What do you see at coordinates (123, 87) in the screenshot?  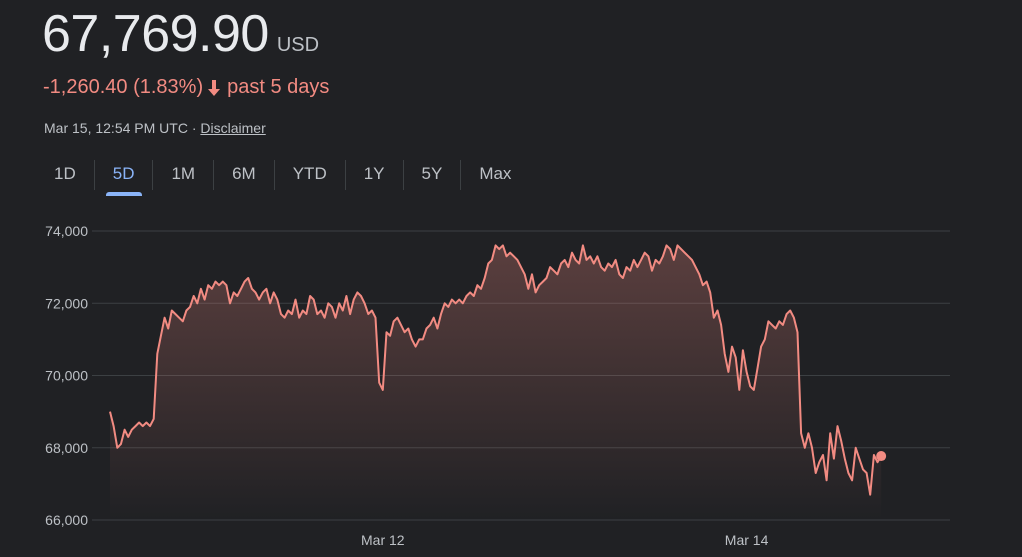 I see `price-change: -1,260.40 (1.83%)` at bounding box center [123, 87].